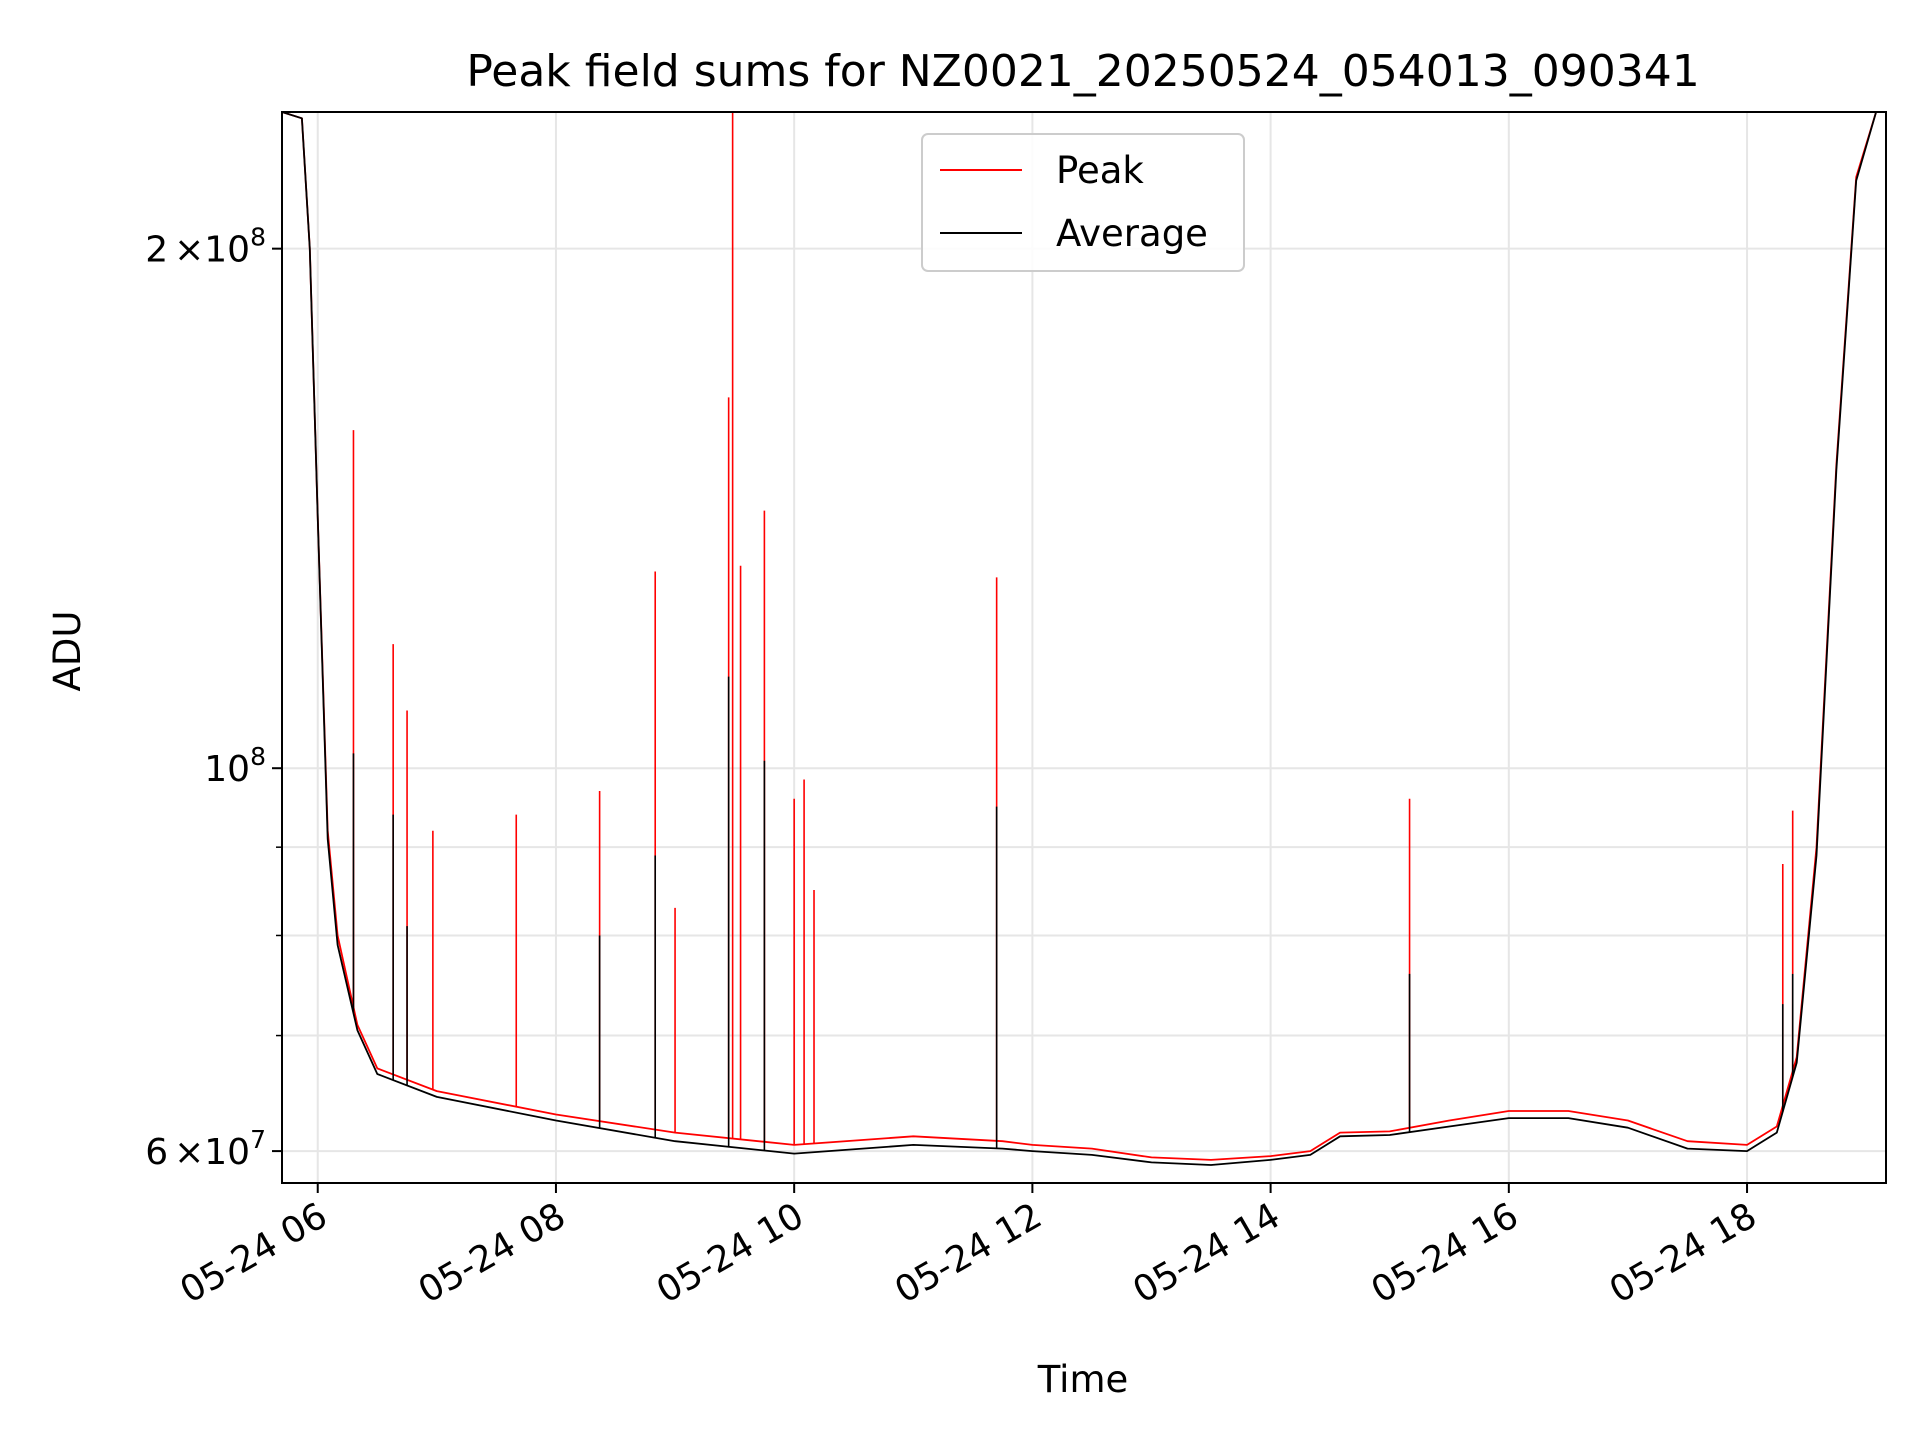 This screenshot has height=1440, width=1920. Describe the element at coordinates (67, 651) in the screenshot. I see `y-axis-title: ADU` at that location.